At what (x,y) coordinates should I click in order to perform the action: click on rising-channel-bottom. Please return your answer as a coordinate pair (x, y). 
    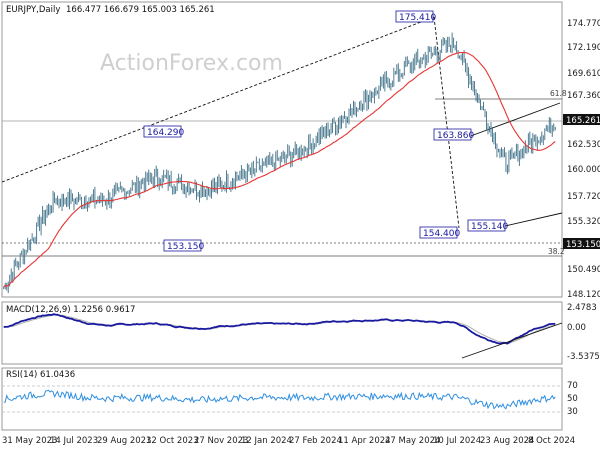
    Looking at the image, I should click on (533, 219).